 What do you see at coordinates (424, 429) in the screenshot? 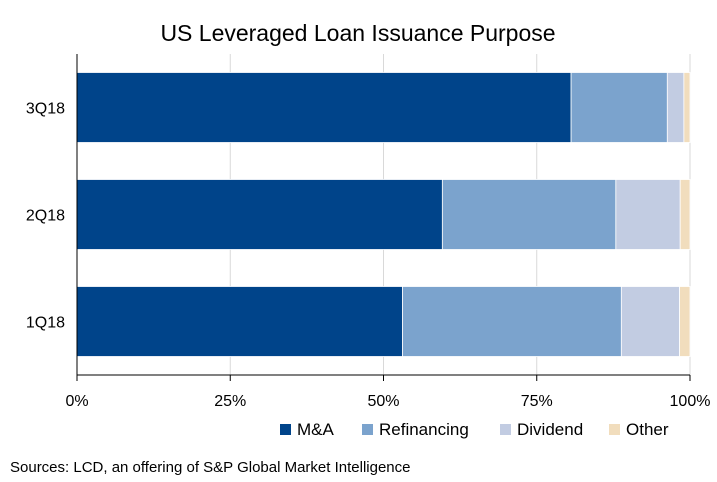
I see `legend-label: Refinancing` at bounding box center [424, 429].